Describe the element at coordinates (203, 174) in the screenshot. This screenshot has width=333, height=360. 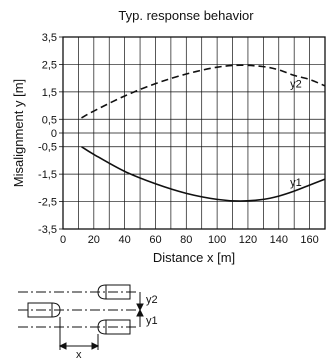
I see `series-line-y1` at that location.